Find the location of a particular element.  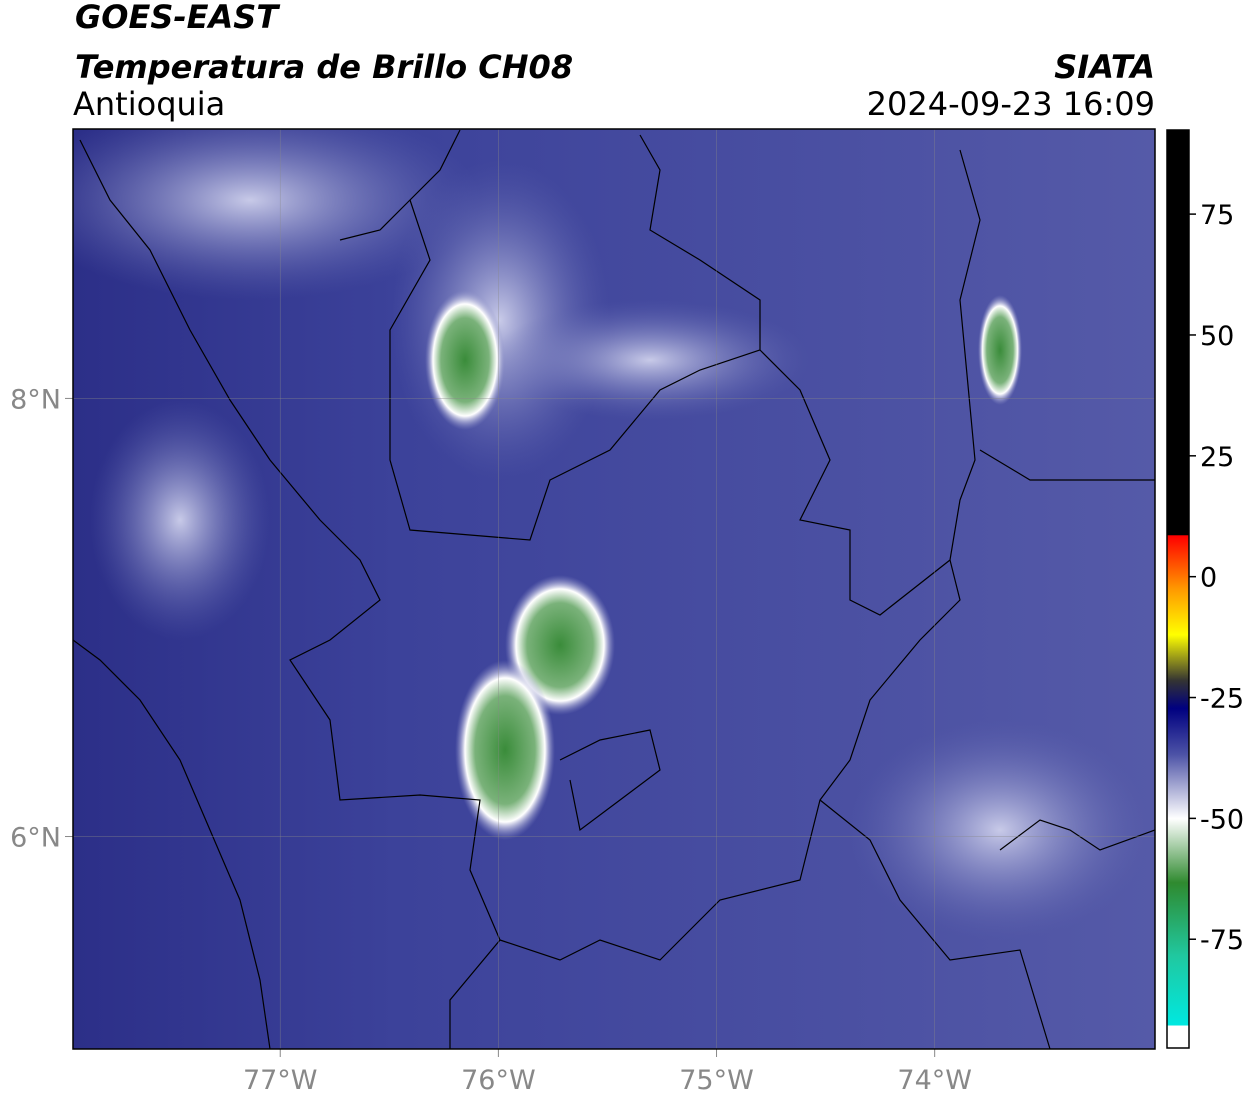

colorbar is located at coordinates (1178, 589).